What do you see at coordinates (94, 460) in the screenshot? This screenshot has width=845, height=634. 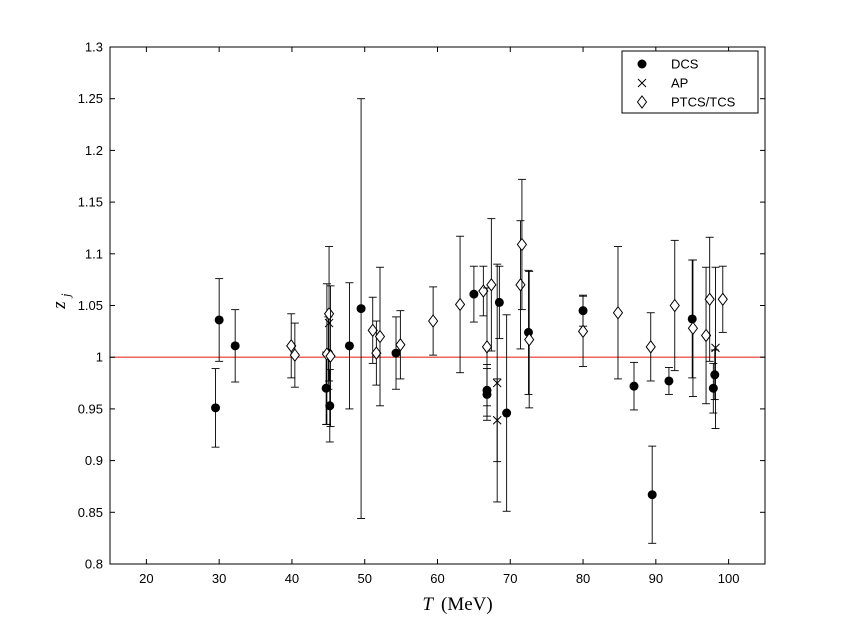 I see `y-tick-label: 0.9` at bounding box center [94, 460].